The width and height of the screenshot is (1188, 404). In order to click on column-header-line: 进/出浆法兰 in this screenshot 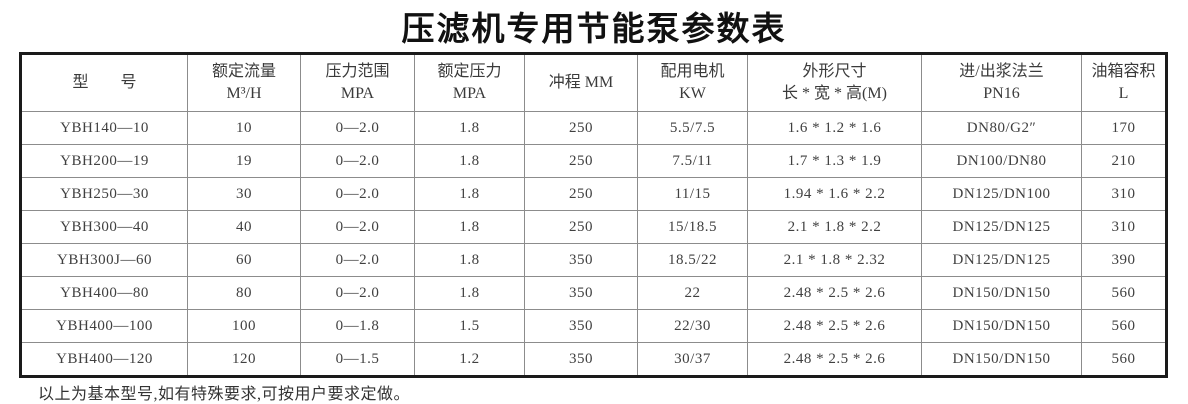, I will do `click(1001, 71)`.